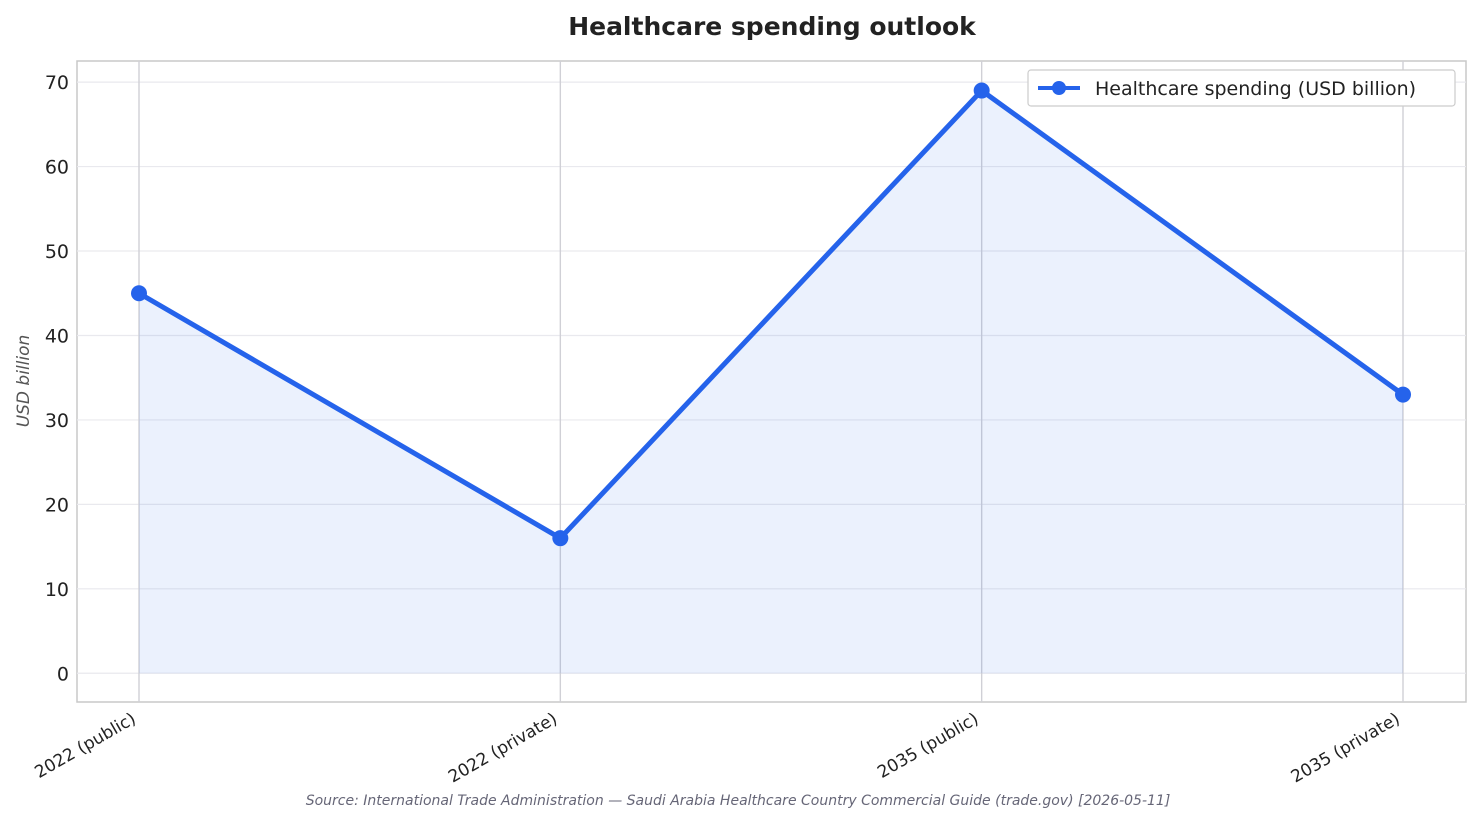  What do you see at coordinates (57, 590) in the screenshot?
I see `y-tick-label: 10` at bounding box center [57, 590].